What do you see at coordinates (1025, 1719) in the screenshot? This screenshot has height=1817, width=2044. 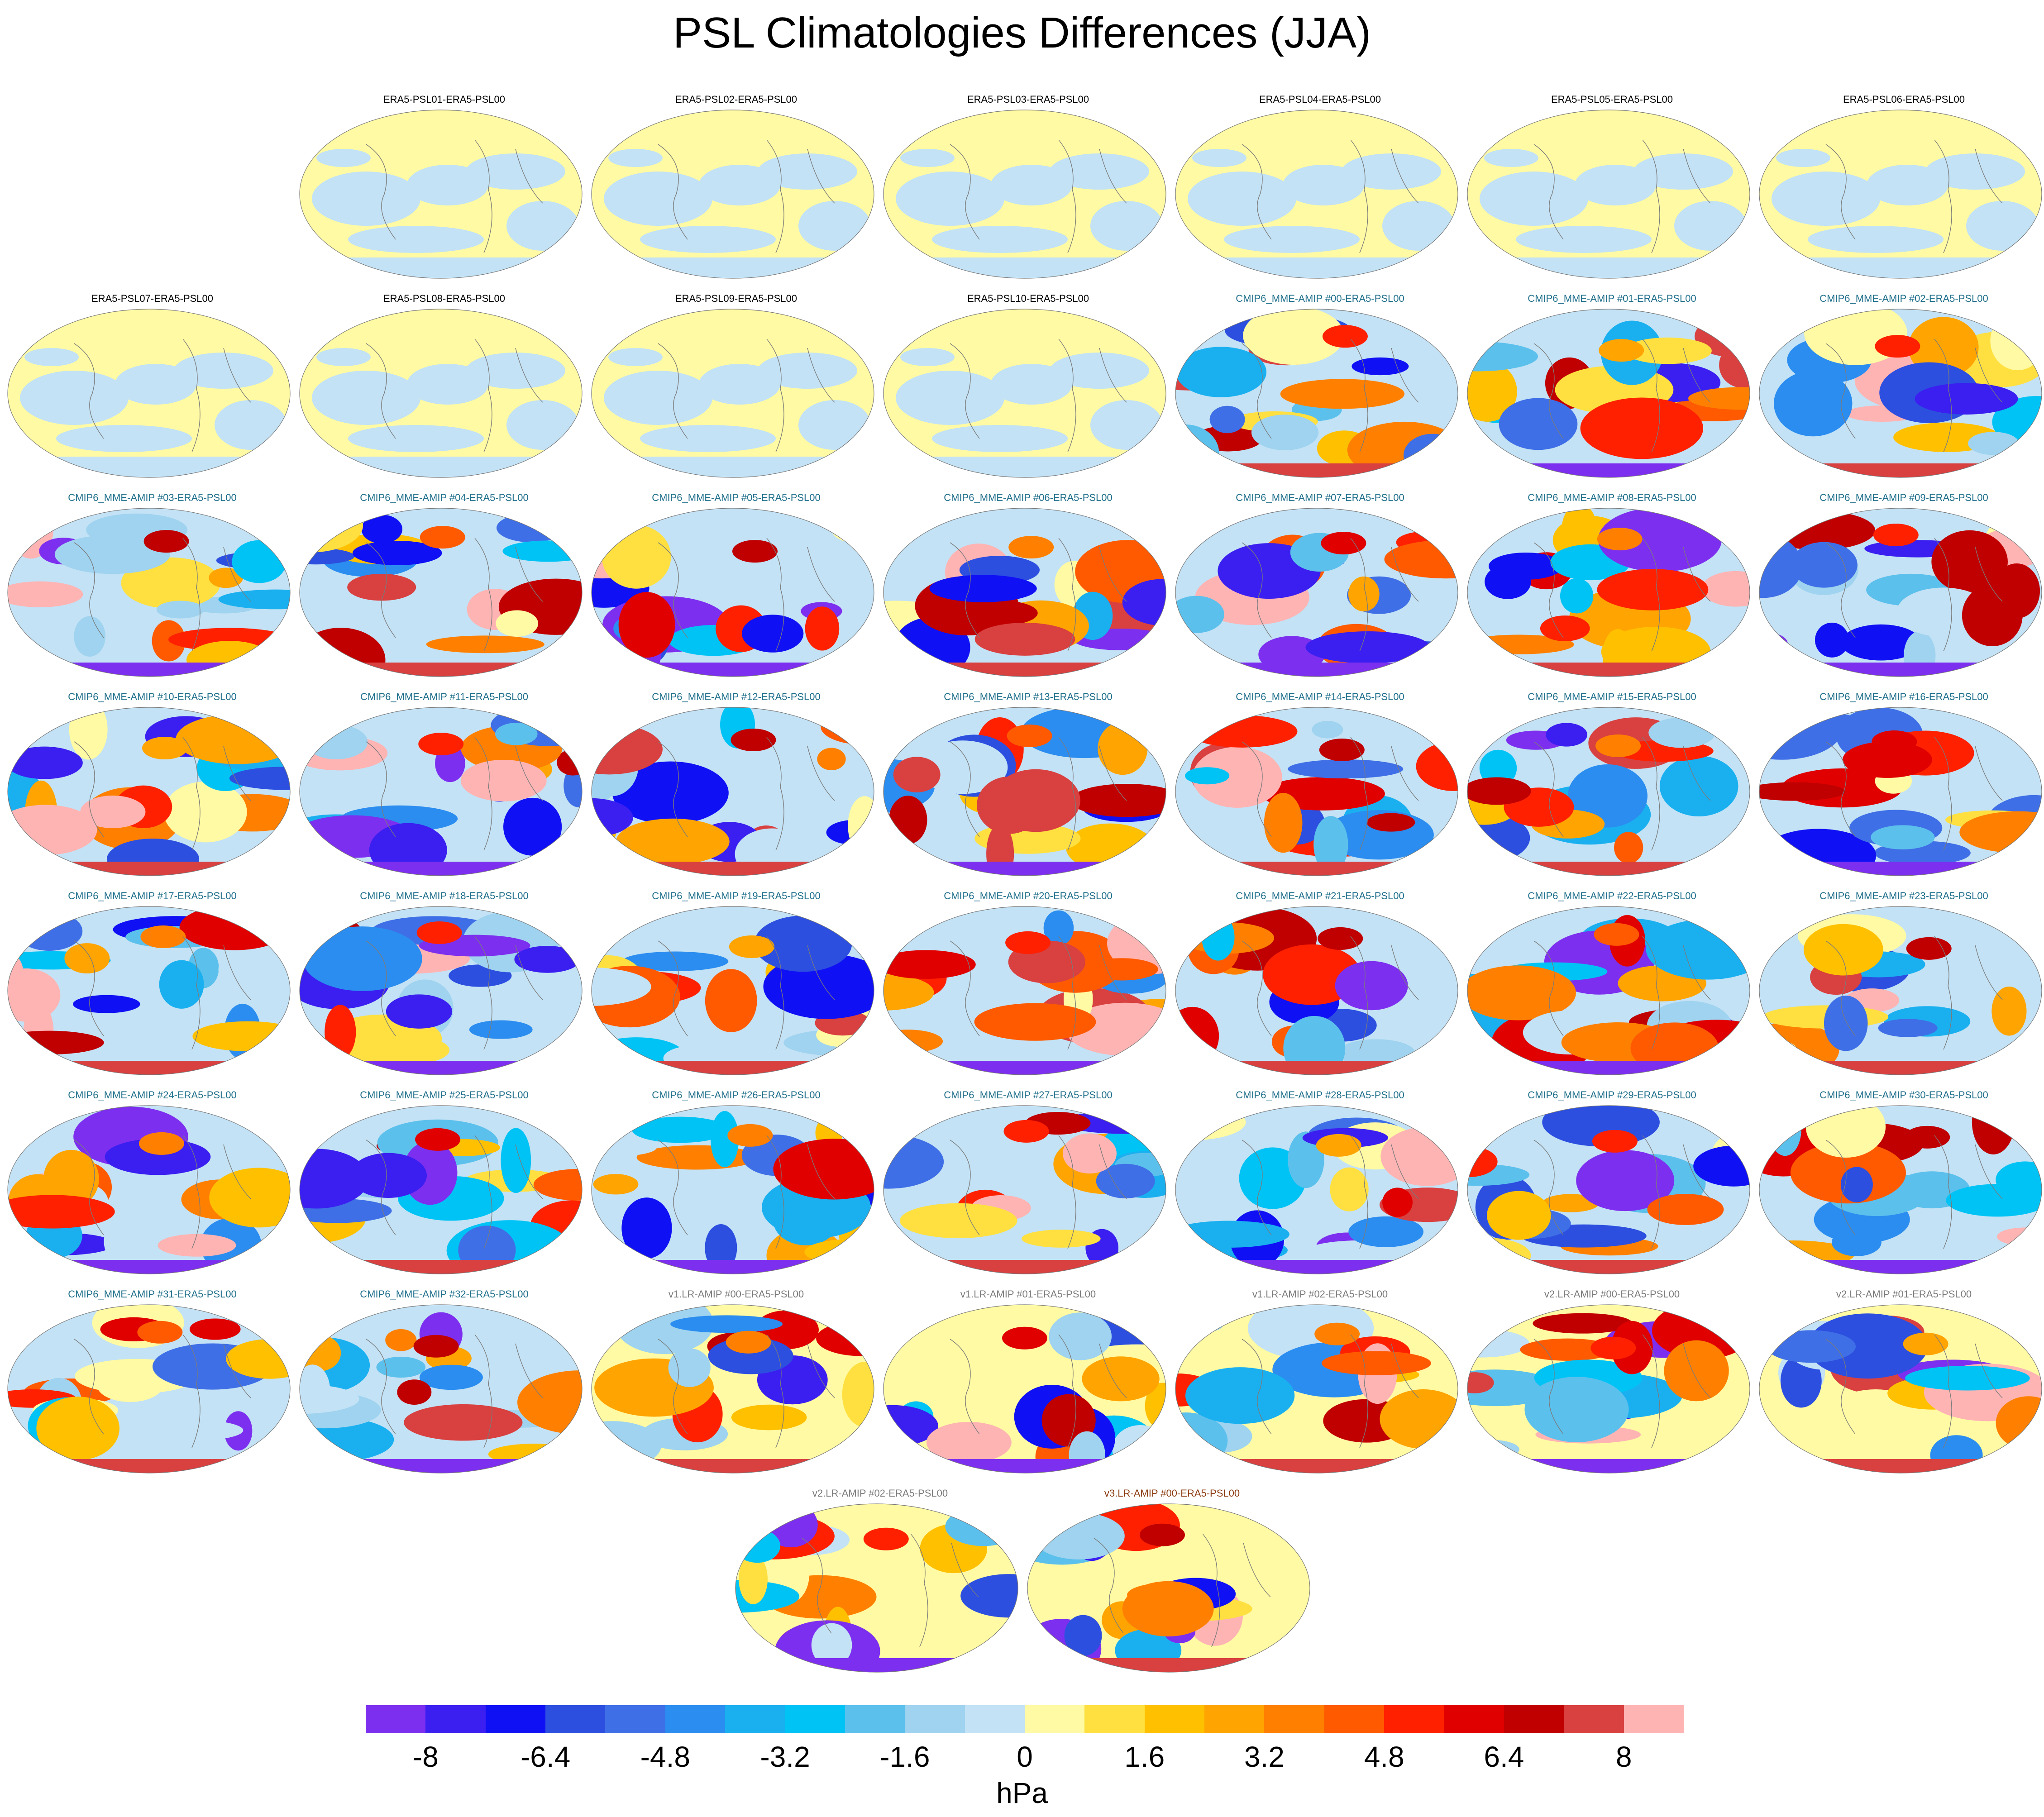 I see `colorbar` at bounding box center [1025, 1719].